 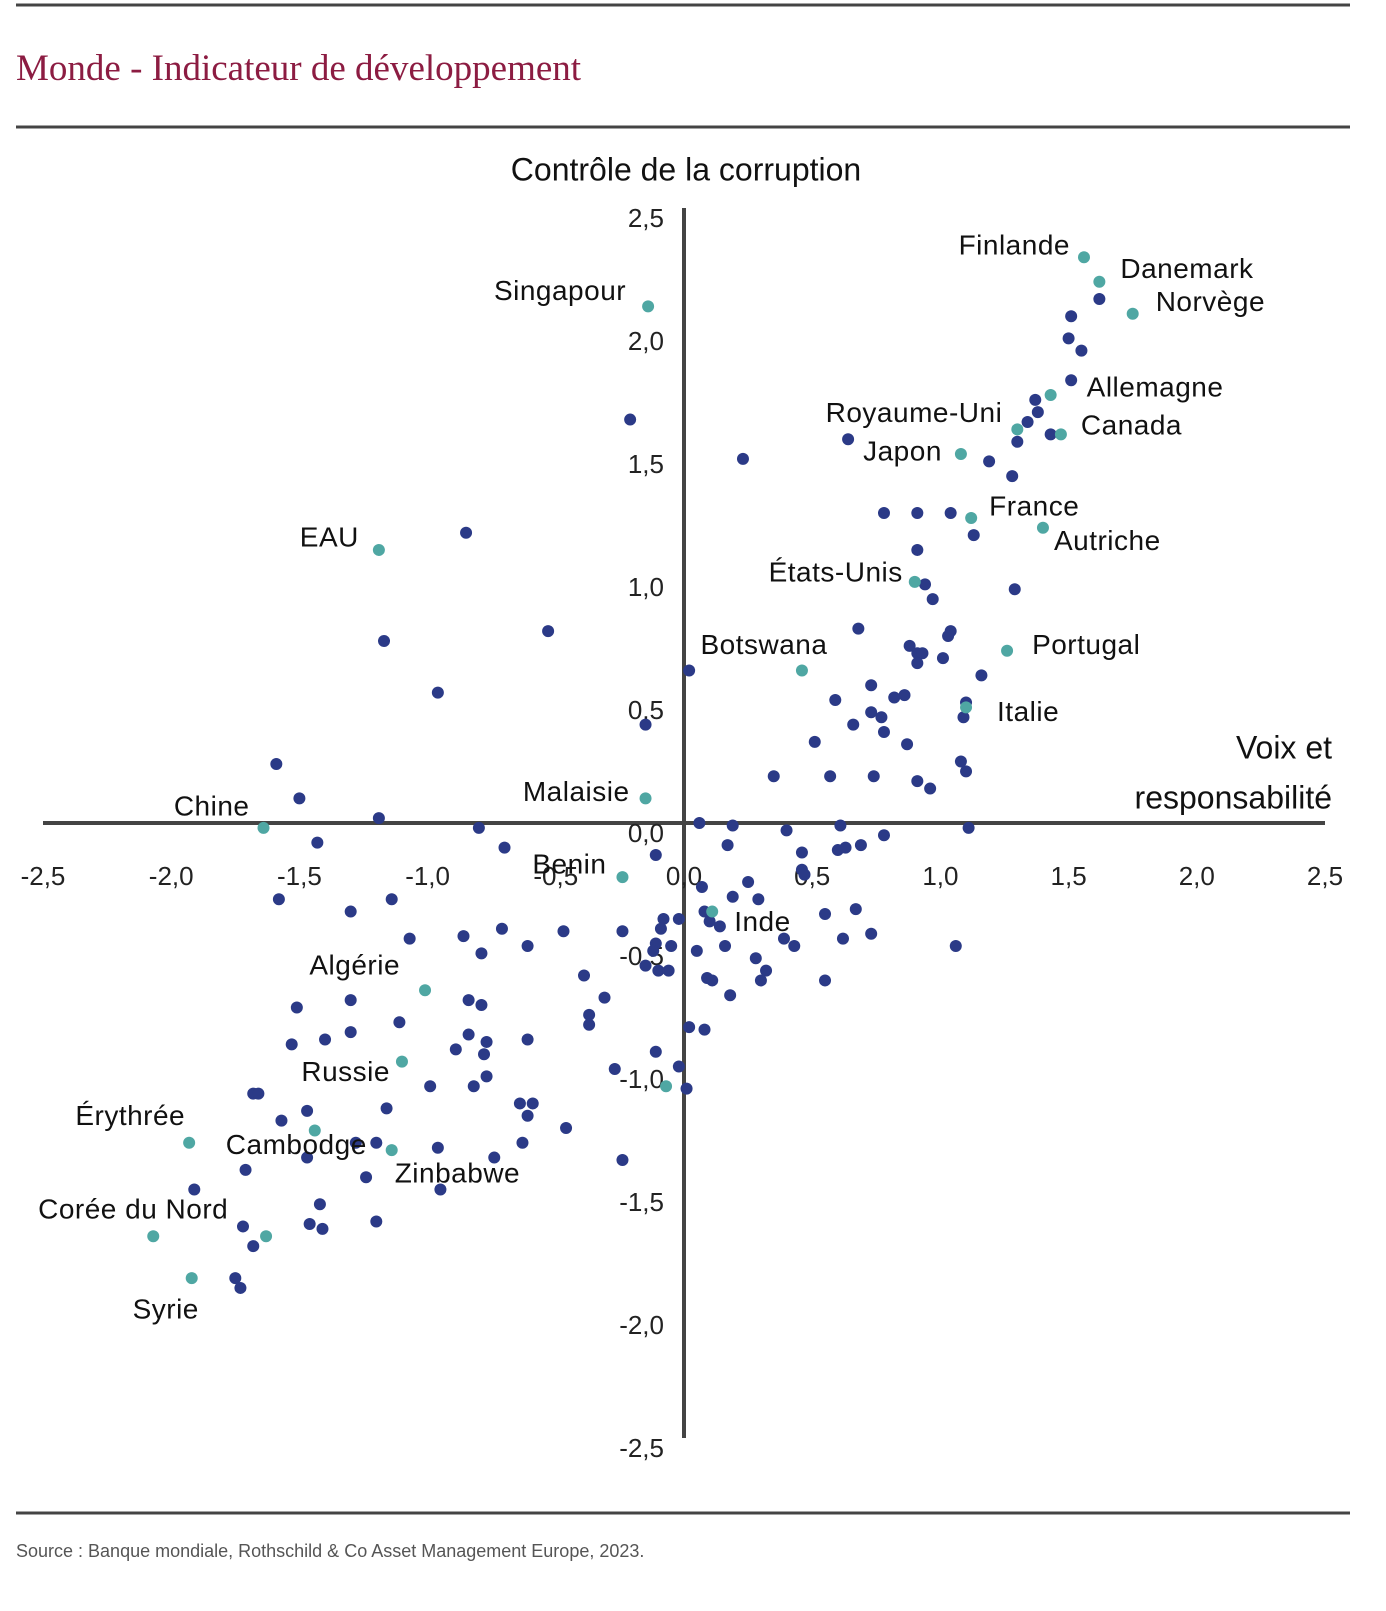 I want to click on point-label: Corée du Nord, so click(x=133, y=1209).